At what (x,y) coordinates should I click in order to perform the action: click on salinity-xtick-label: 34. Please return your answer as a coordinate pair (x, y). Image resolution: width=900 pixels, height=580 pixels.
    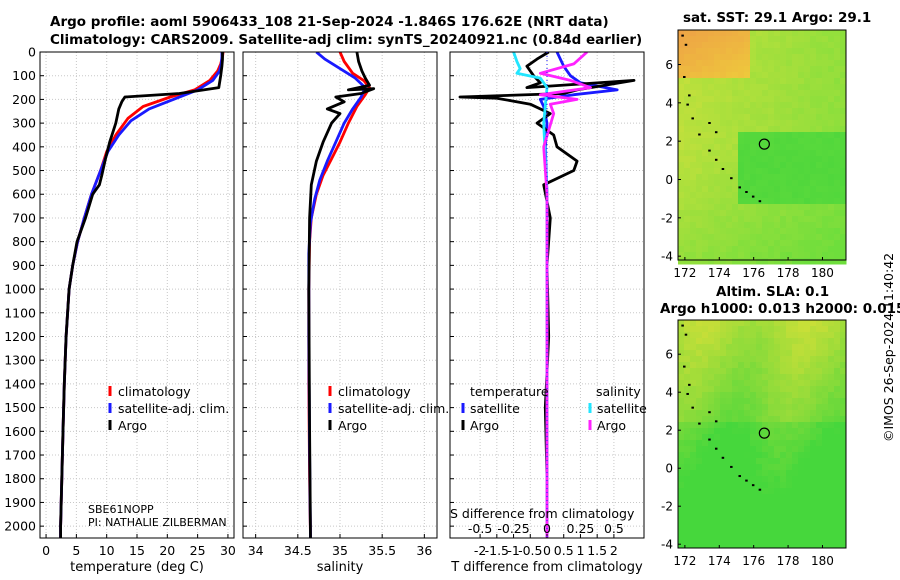
    Looking at the image, I should click on (256, 550).